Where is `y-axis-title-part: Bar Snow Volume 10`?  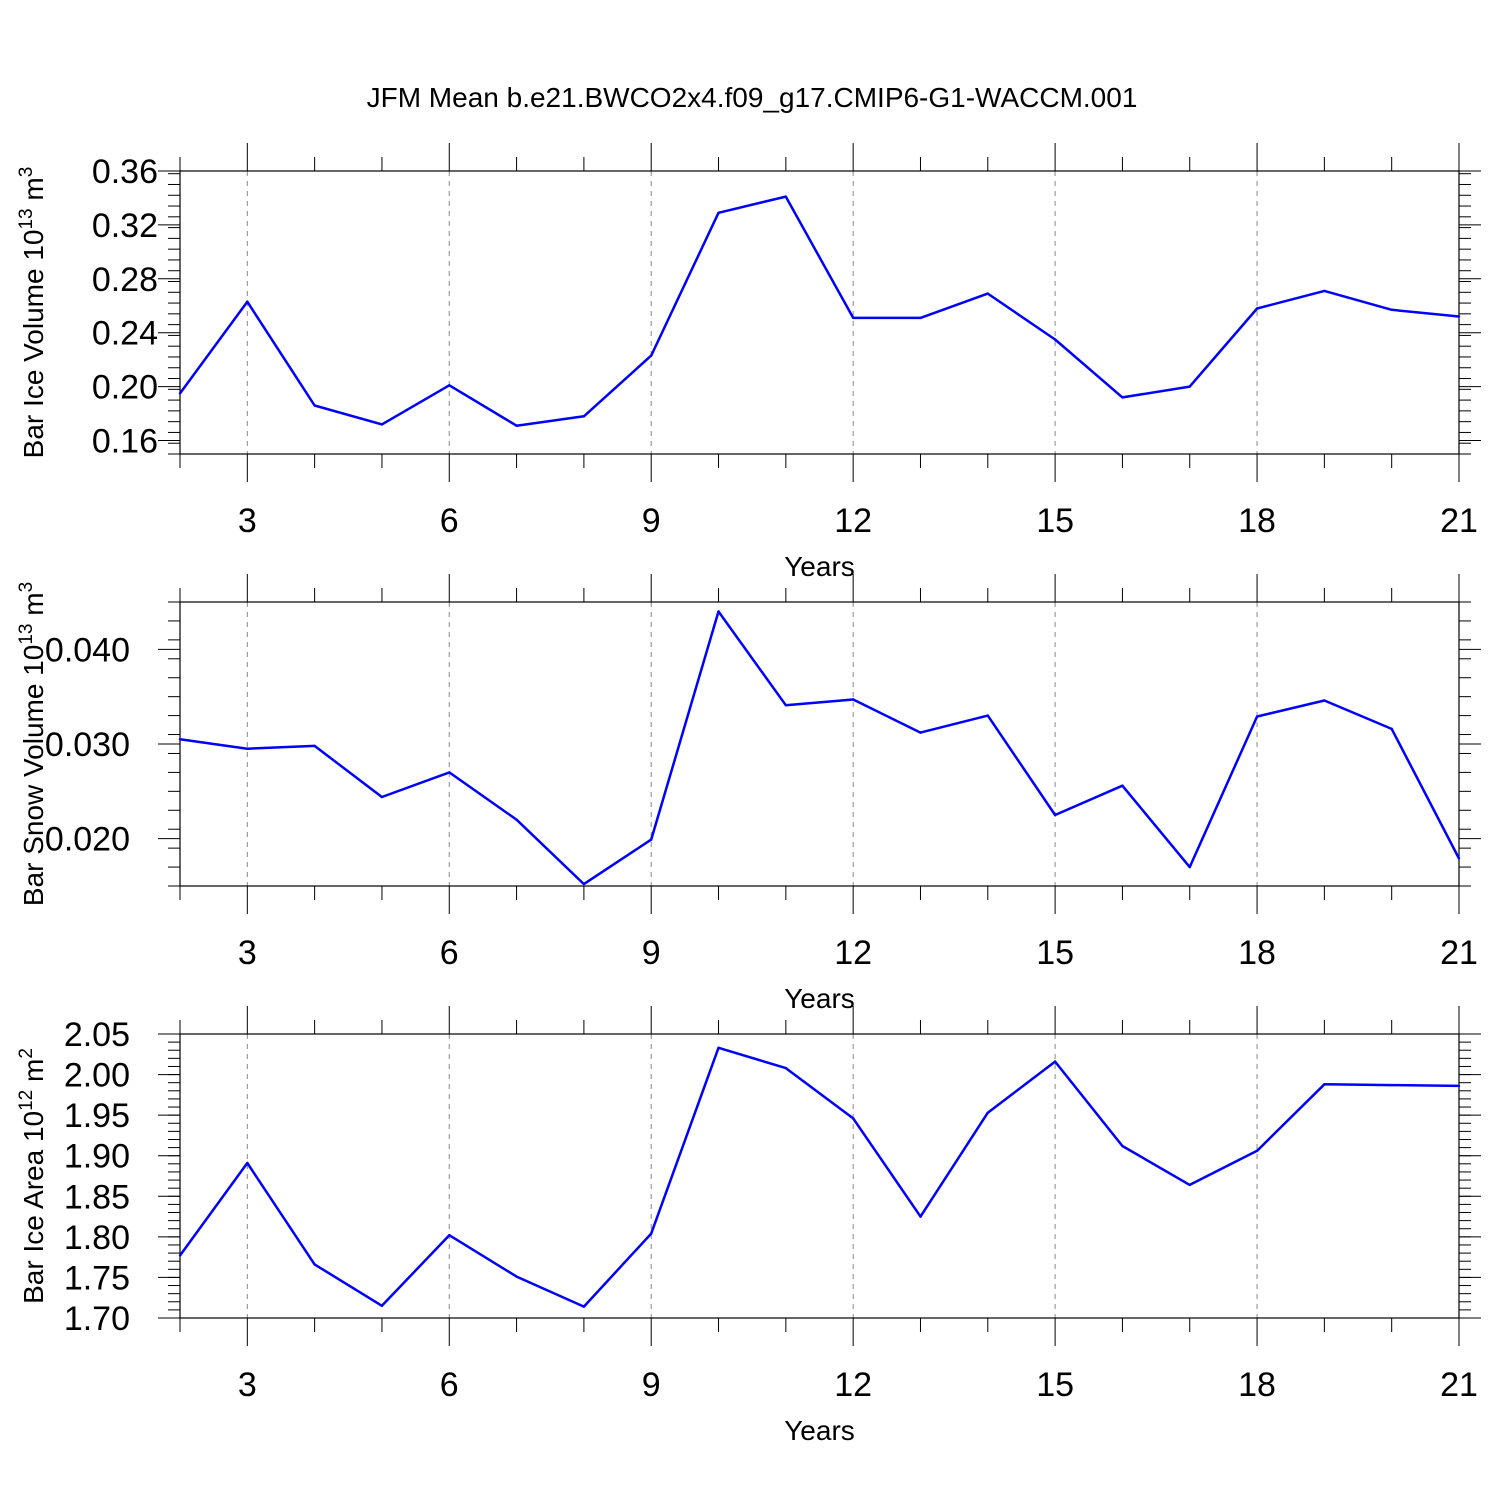
y-axis-title-part: Bar Snow Volume 10 is located at coordinates (33, 776).